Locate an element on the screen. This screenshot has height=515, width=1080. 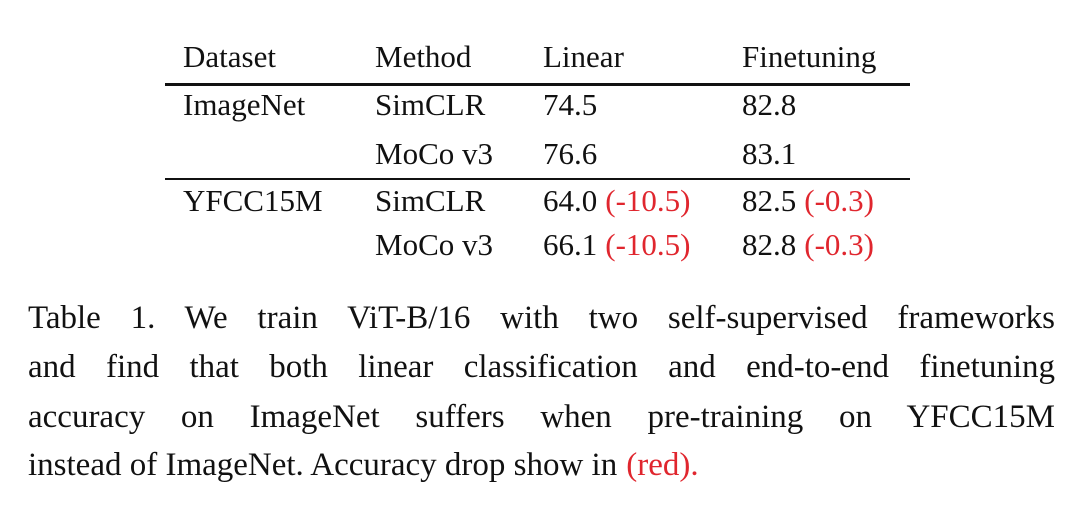
cell-value: 82.8 is located at coordinates (769, 244).